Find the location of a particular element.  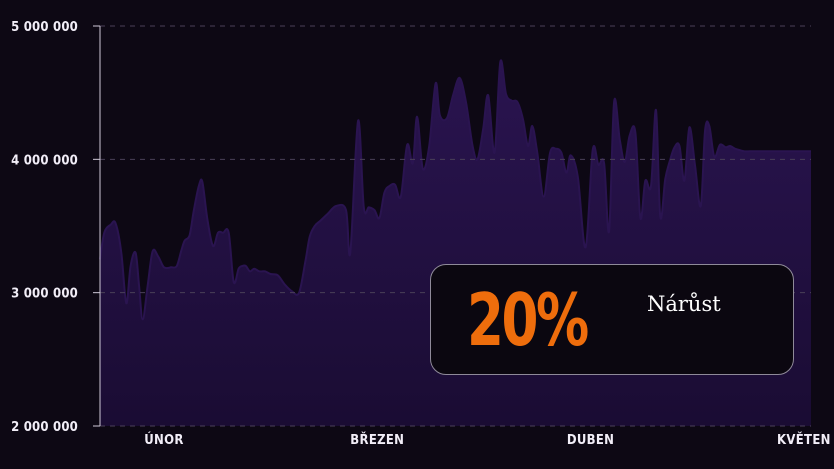

y-tick-label: 2 000 000 is located at coordinates (44, 427).